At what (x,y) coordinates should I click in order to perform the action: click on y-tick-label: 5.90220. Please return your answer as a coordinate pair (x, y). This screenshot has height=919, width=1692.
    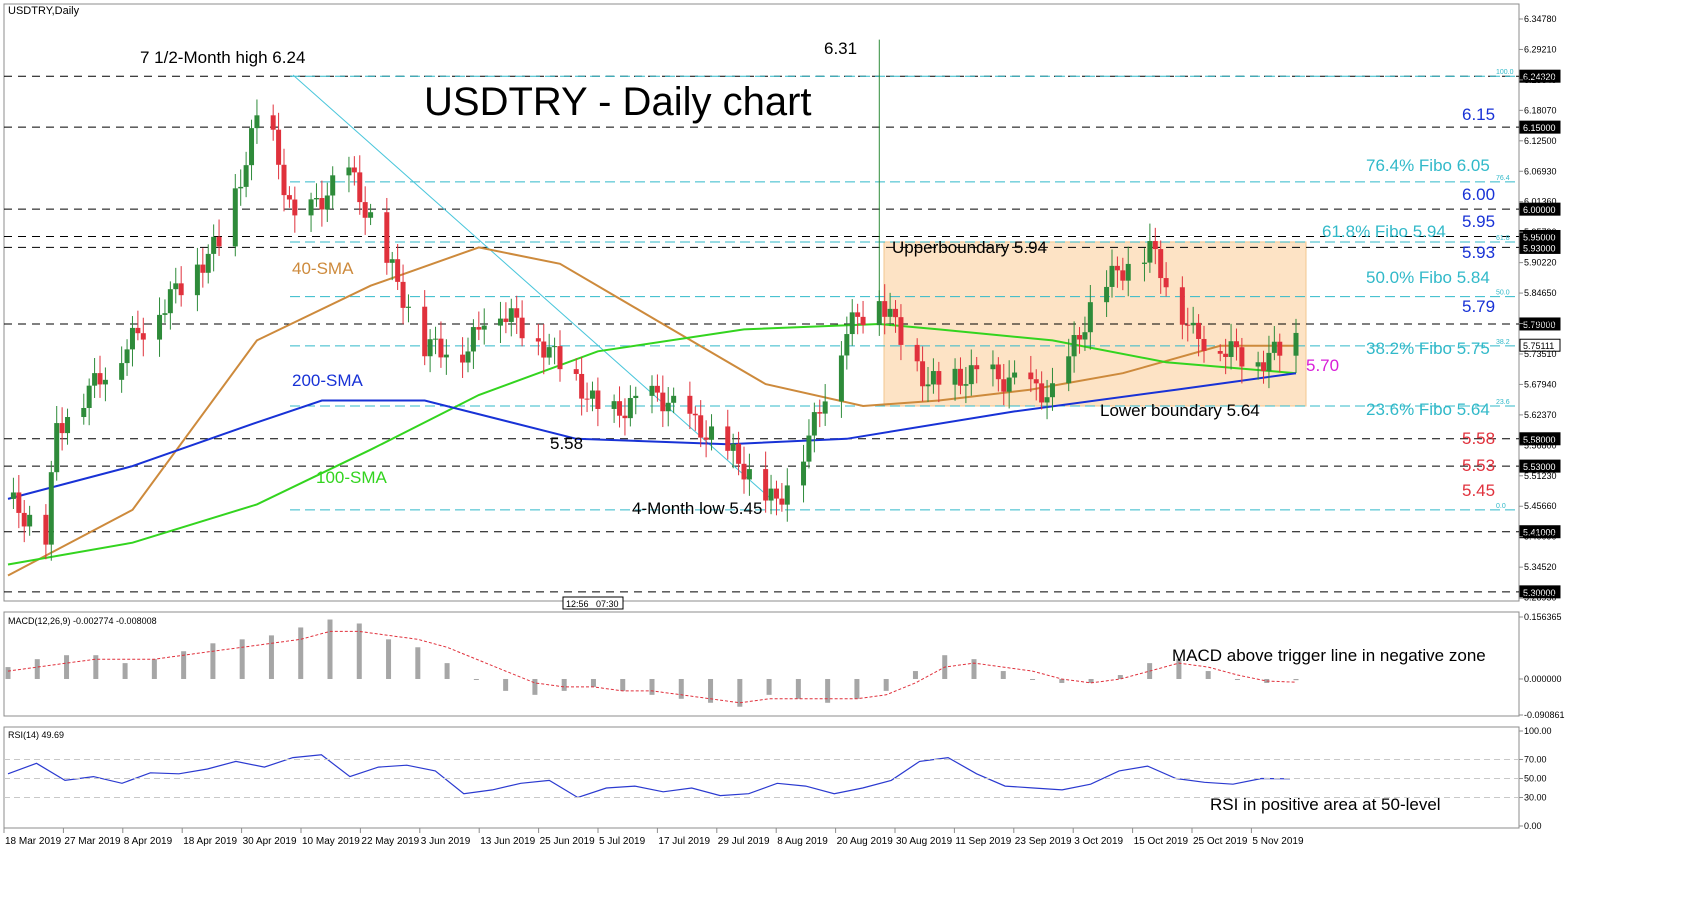
    Looking at the image, I should click on (1540, 263).